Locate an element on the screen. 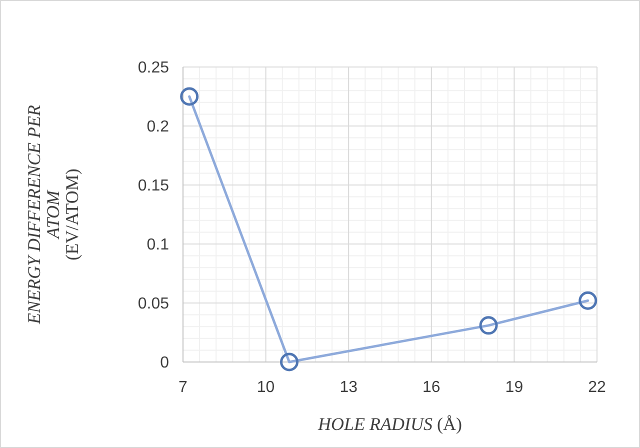 The height and width of the screenshot is (448, 640). x-tick-label: 19 is located at coordinates (514, 387).